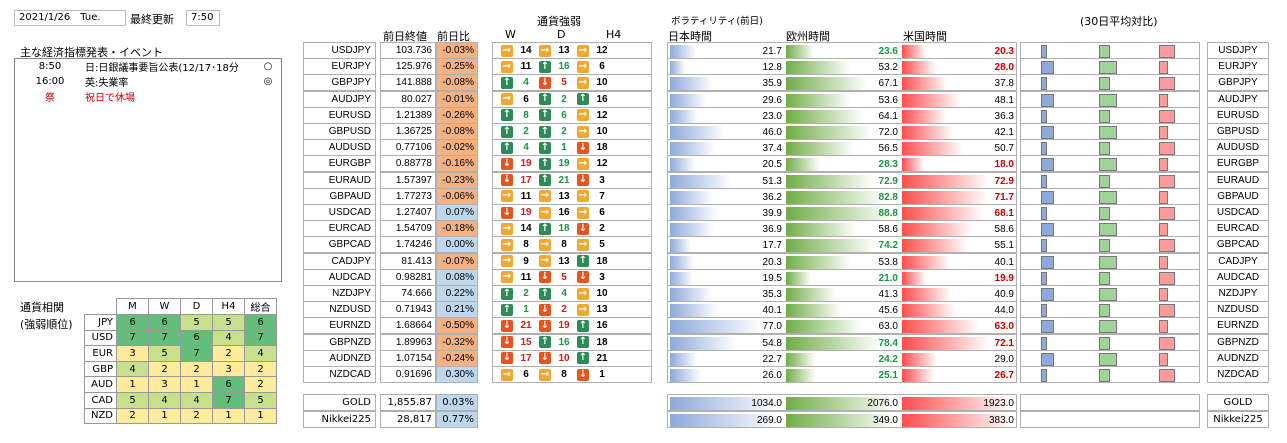 The height and width of the screenshot is (443, 1287). I want to click on pair-symbol-right: EURAUD, so click(1238, 180).